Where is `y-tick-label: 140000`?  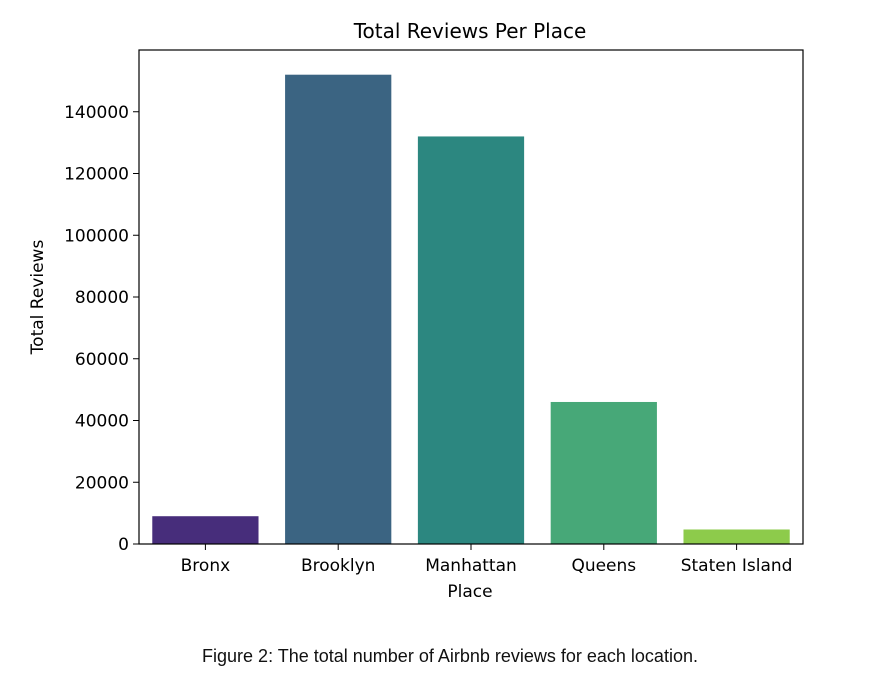 y-tick-label: 140000 is located at coordinates (96, 113).